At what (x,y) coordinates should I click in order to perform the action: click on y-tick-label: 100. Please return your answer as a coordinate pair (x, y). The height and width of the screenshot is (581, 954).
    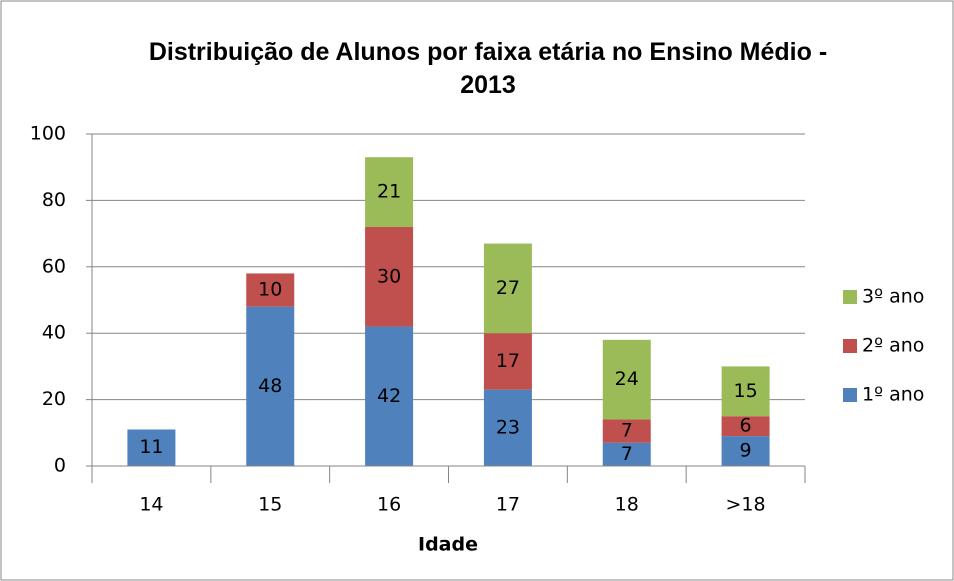
    Looking at the image, I should click on (48, 134).